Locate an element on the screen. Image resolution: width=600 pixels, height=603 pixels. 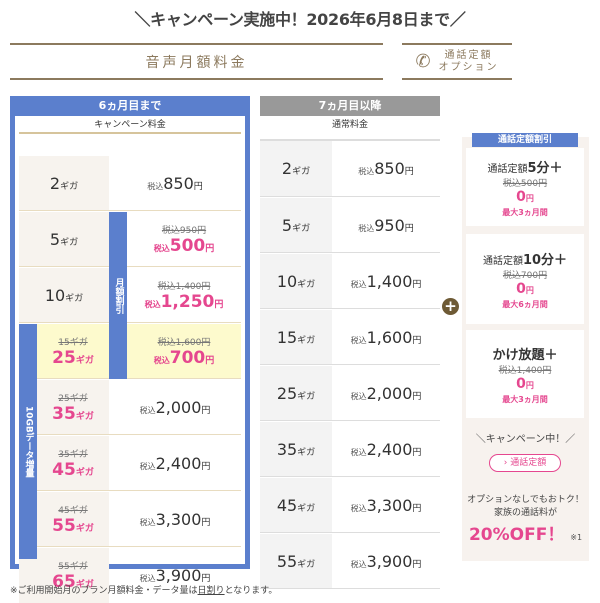
giga-value: 65 is located at coordinates (64, 582).